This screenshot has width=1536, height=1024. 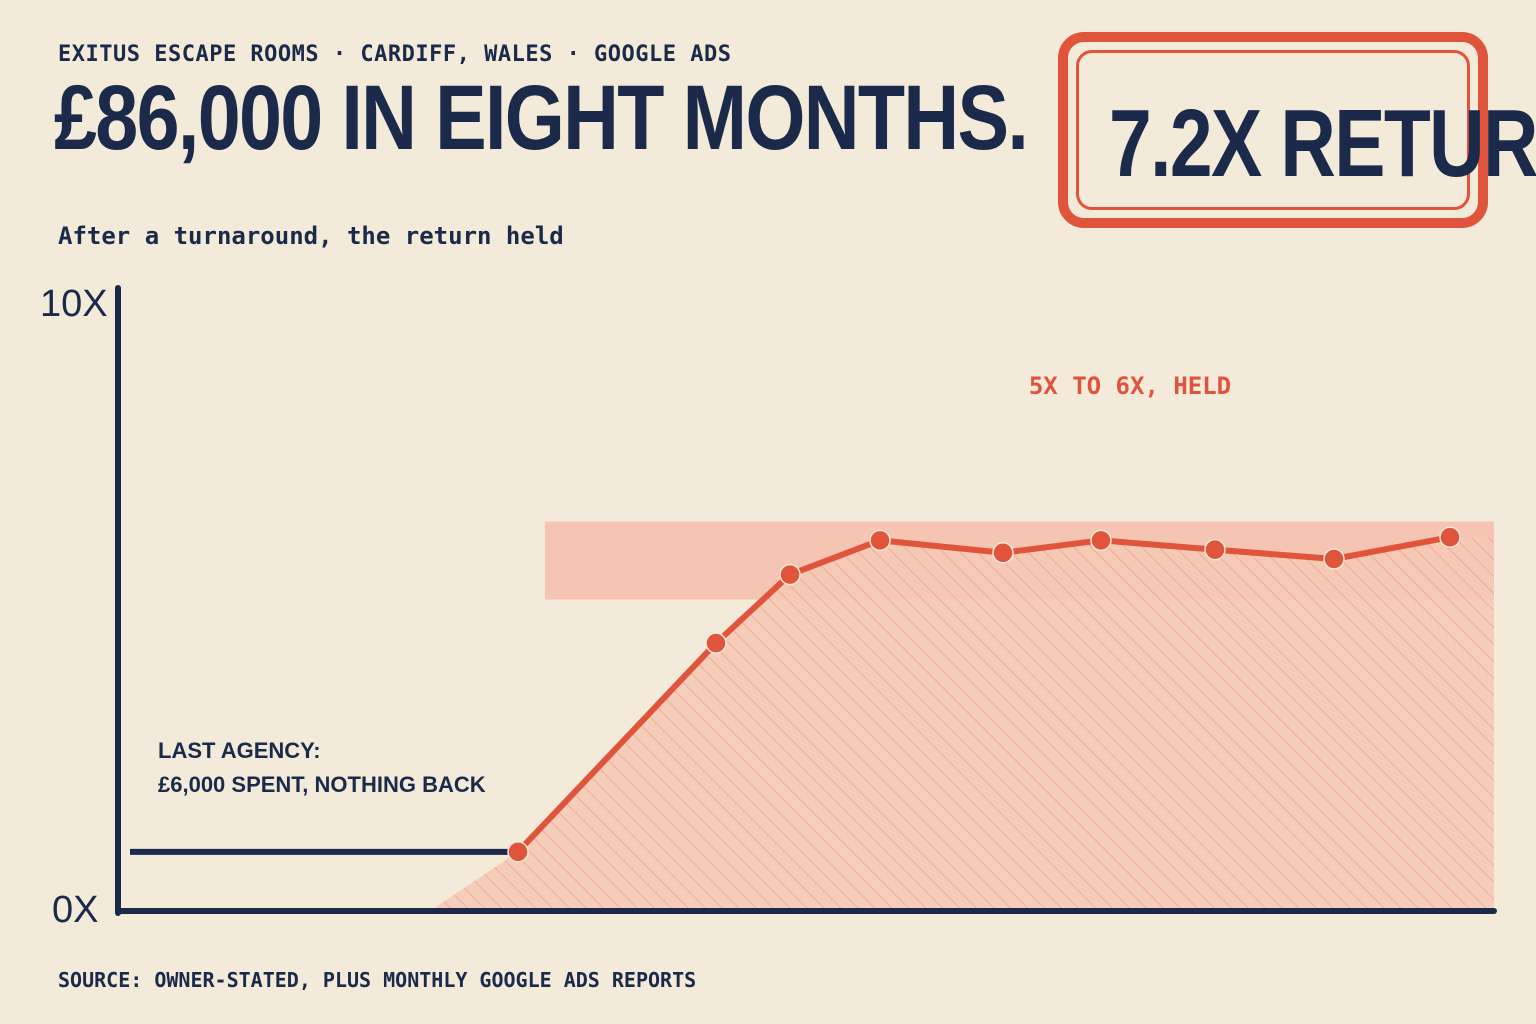 What do you see at coordinates (1273, 130) in the screenshot?
I see `stamp-inner-border` at bounding box center [1273, 130].